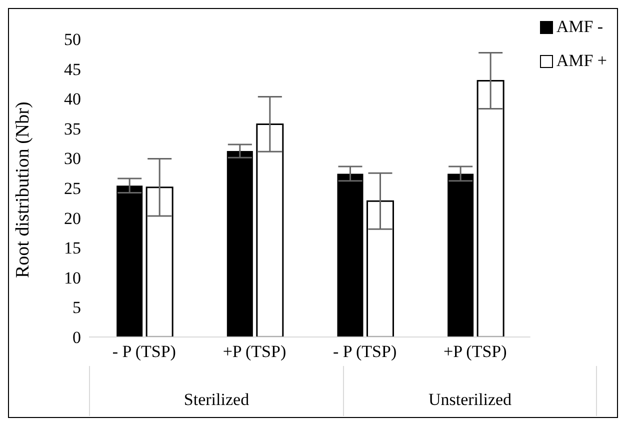 The image size is (626, 425). I want to click on y-tick-label: 20, so click(72, 218).